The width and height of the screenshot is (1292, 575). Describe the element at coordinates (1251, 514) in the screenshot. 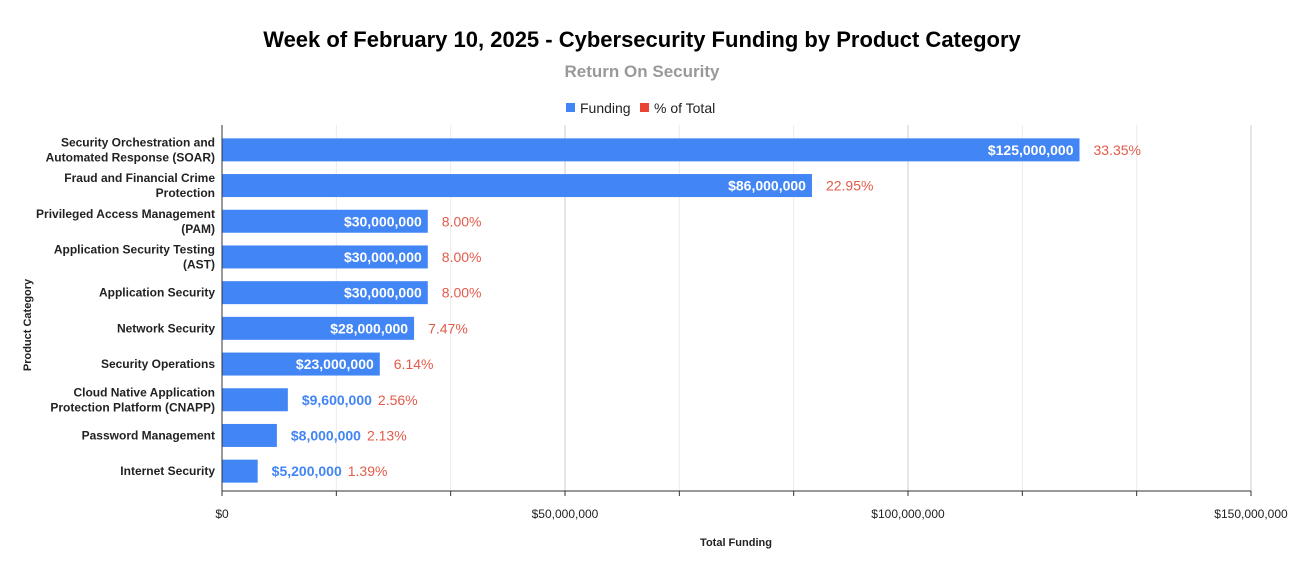

I see `x-tick-label-3: $150,000,000` at that location.